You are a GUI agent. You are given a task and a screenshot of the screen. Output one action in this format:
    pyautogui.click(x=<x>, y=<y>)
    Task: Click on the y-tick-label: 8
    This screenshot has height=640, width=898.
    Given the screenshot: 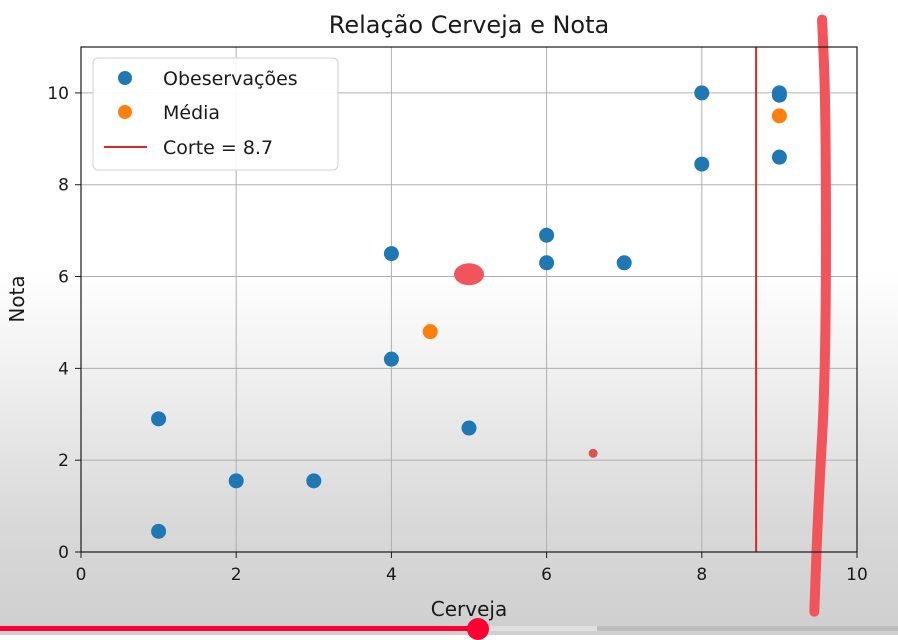 What is the action you would take?
    pyautogui.click(x=63, y=186)
    